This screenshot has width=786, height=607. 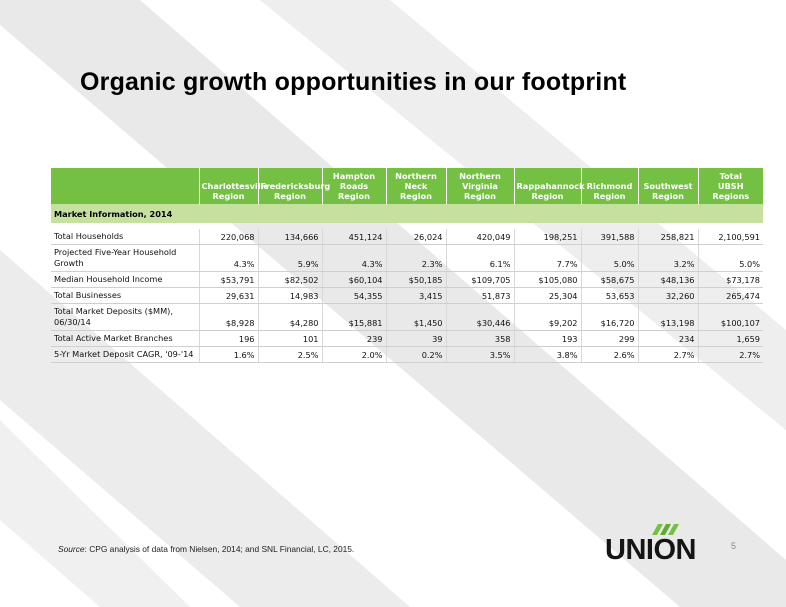 I want to click on table-cell: 1.6%, so click(x=228, y=354).